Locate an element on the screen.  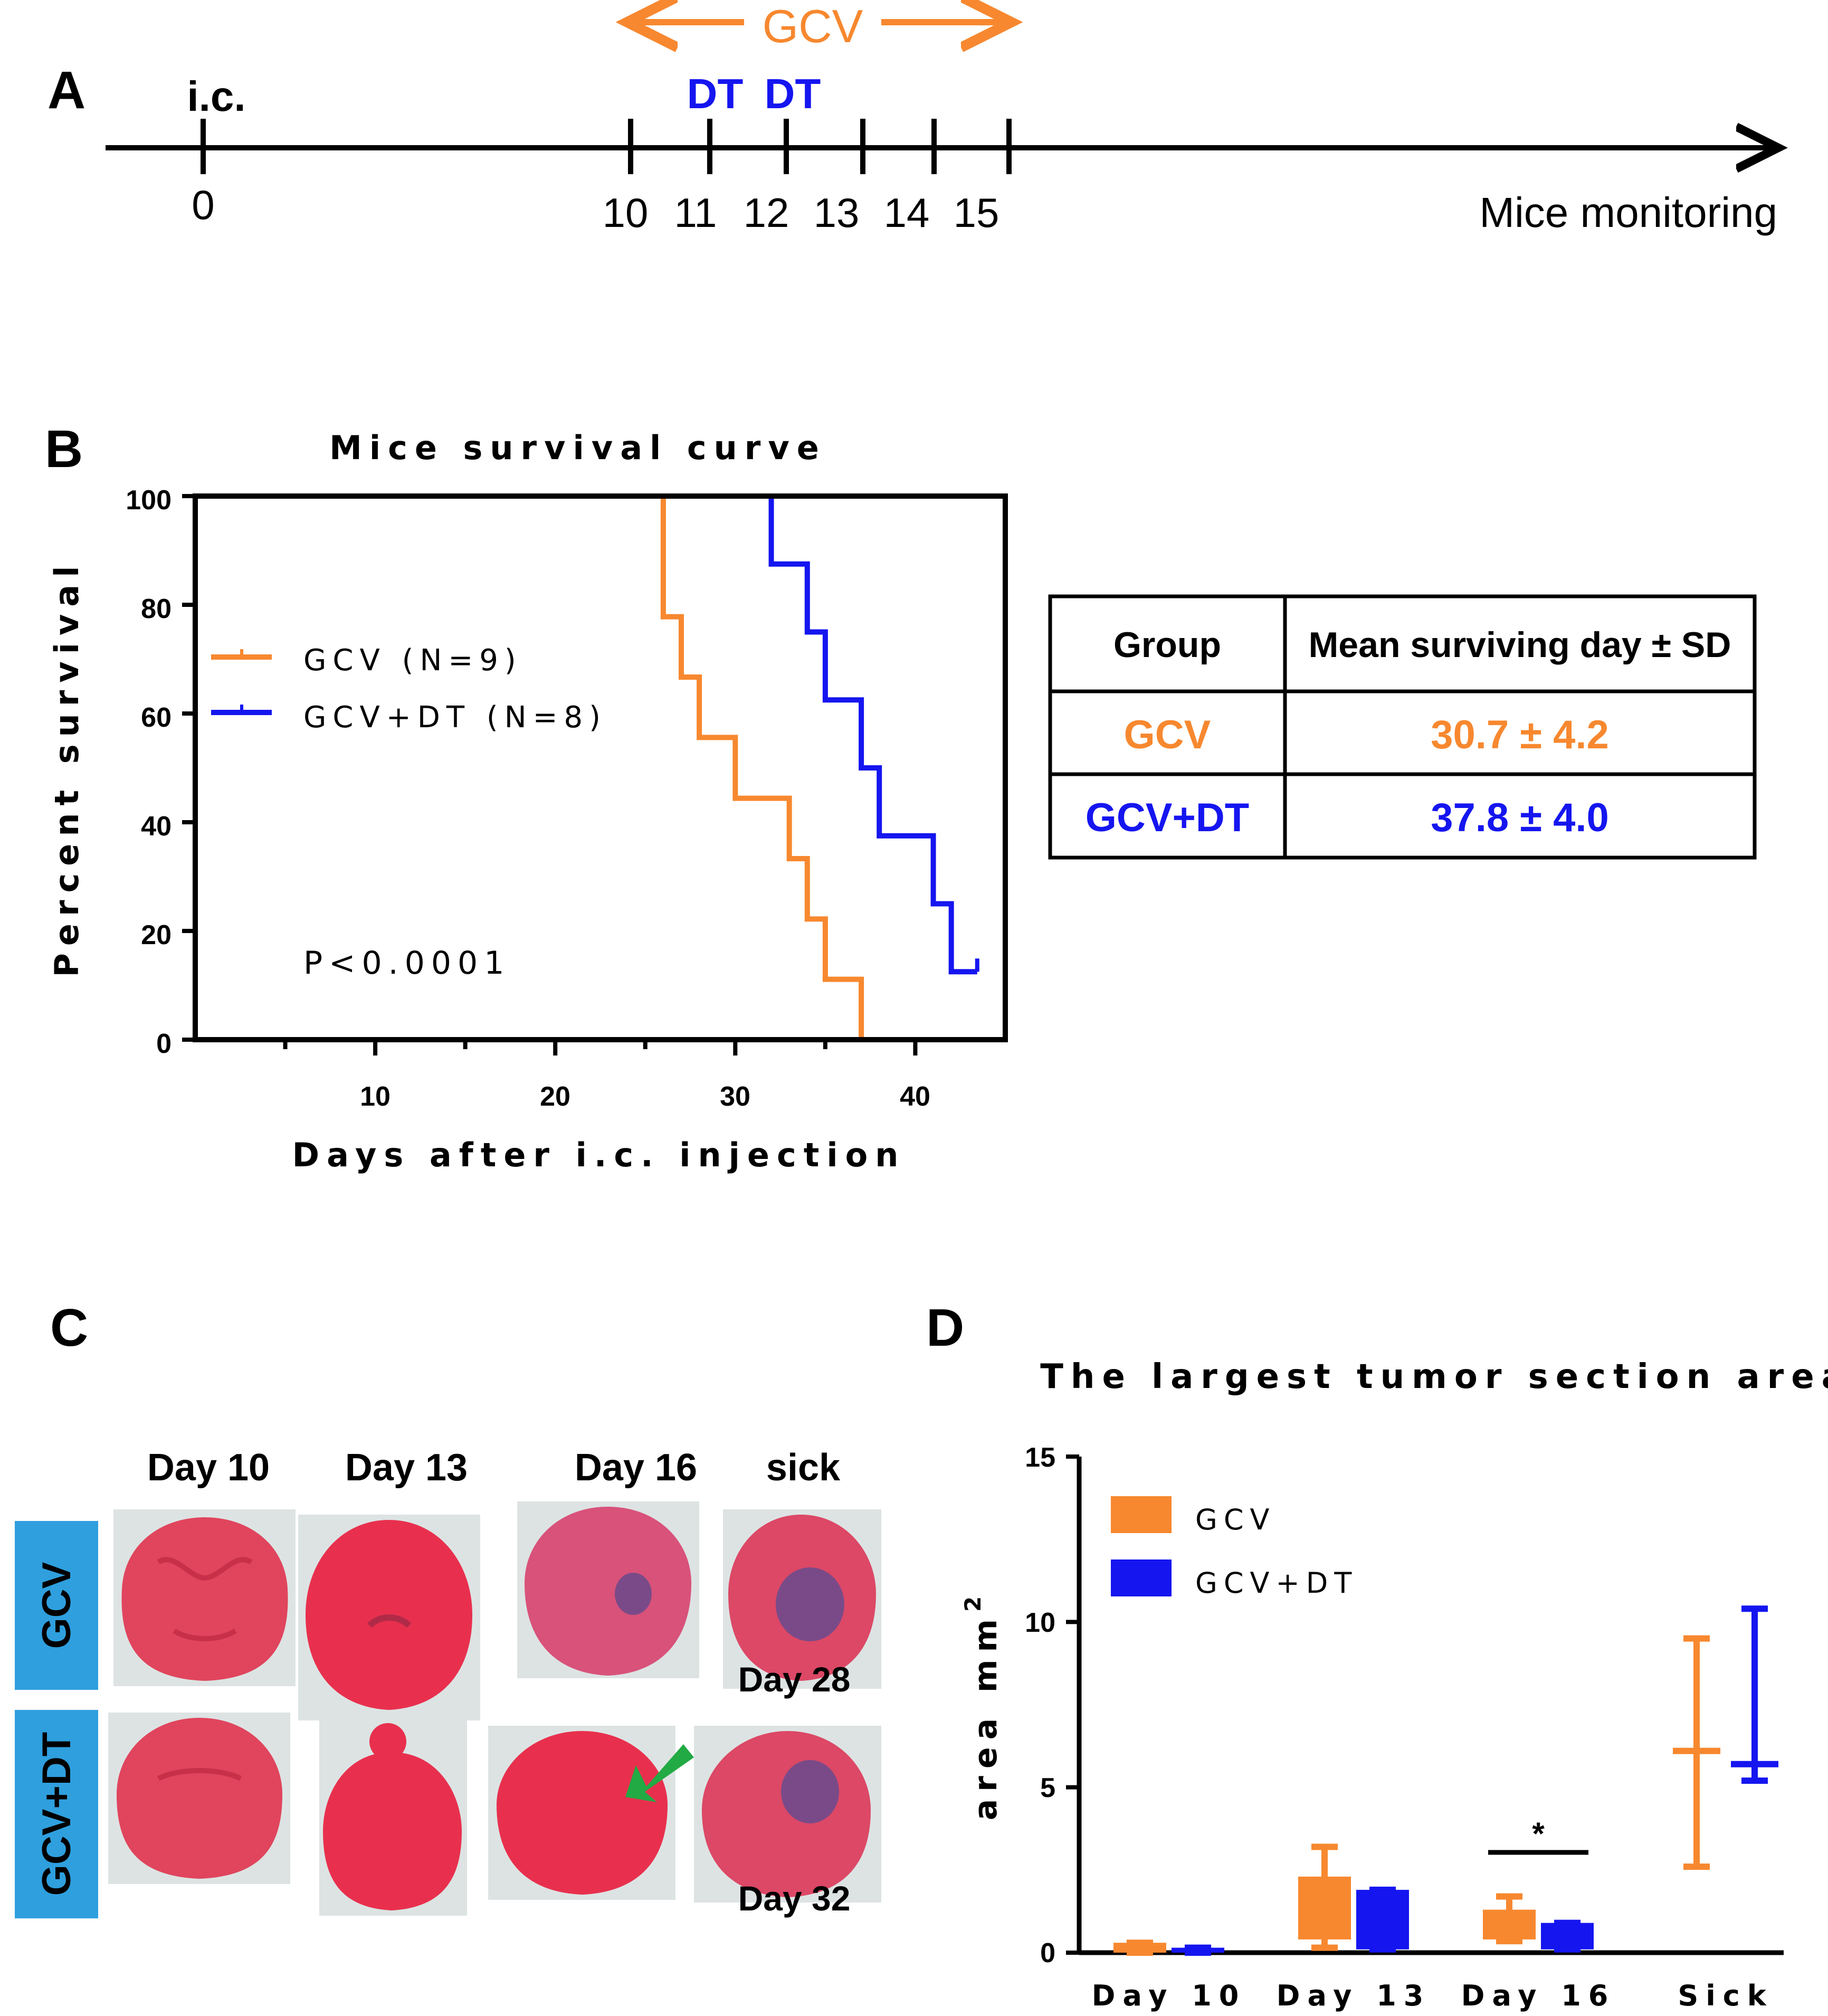
y-tick: 5 is located at coordinates (1047, 1788).